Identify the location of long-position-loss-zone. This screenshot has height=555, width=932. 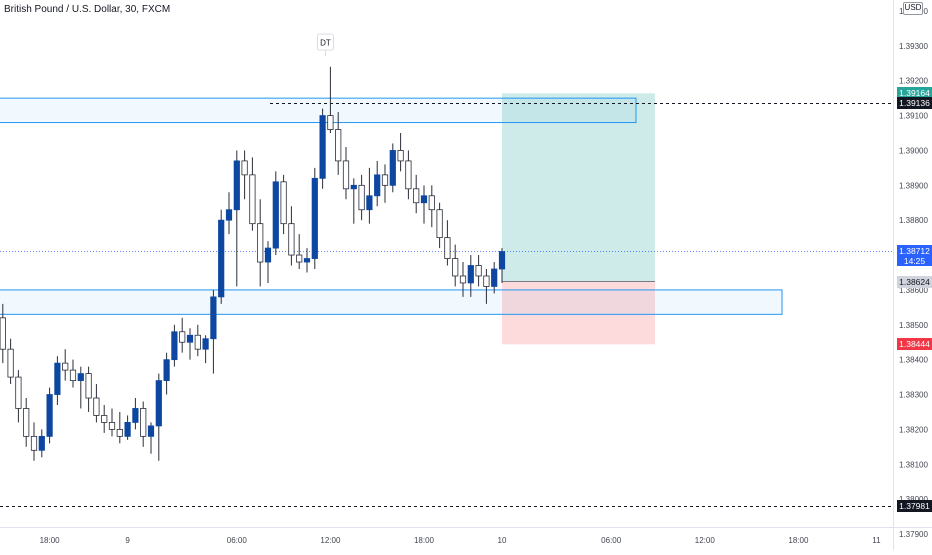
(578, 313).